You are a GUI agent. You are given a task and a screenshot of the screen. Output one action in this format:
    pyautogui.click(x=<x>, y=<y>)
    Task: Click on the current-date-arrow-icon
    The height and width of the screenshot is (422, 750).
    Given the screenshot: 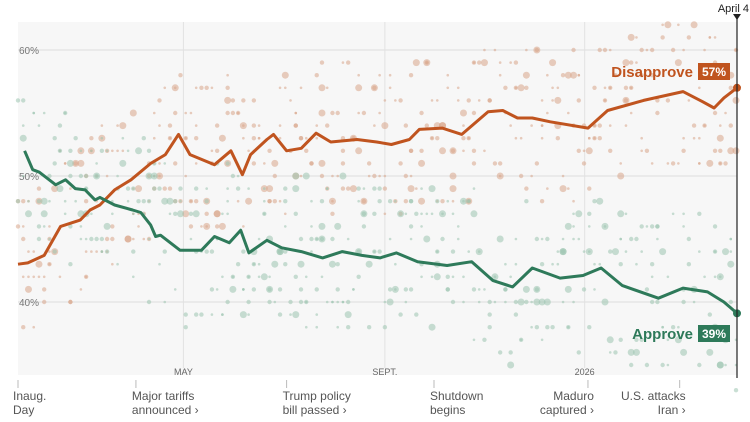 What is the action you would take?
    pyautogui.click(x=737, y=17)
    